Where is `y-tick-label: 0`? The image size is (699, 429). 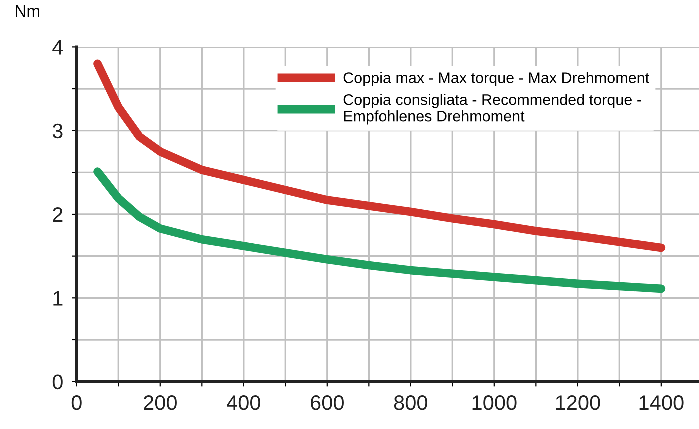
y-tick-label: 0 is located at coordinates (57, 382).